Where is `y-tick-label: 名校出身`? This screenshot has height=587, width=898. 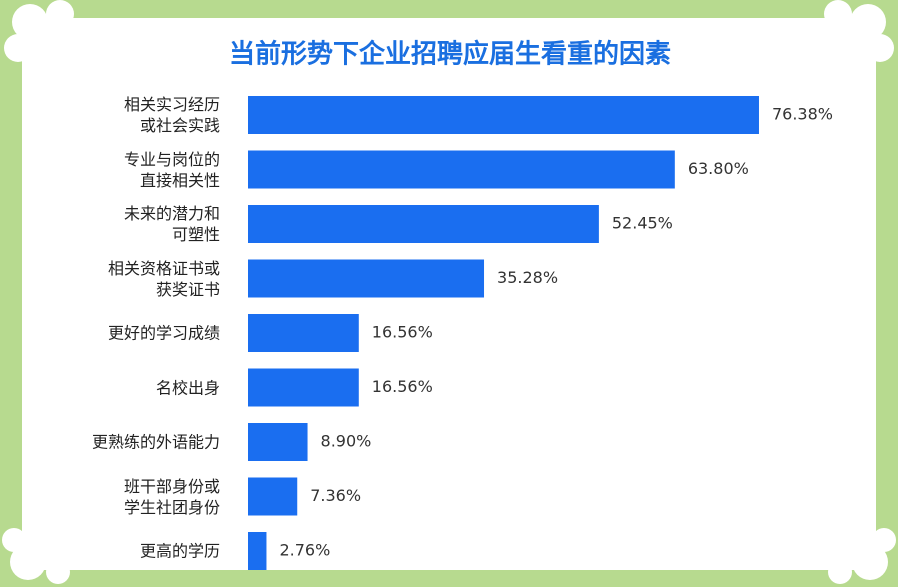
y-tick-label: 名校出身 is located at coordinates (187, 387).